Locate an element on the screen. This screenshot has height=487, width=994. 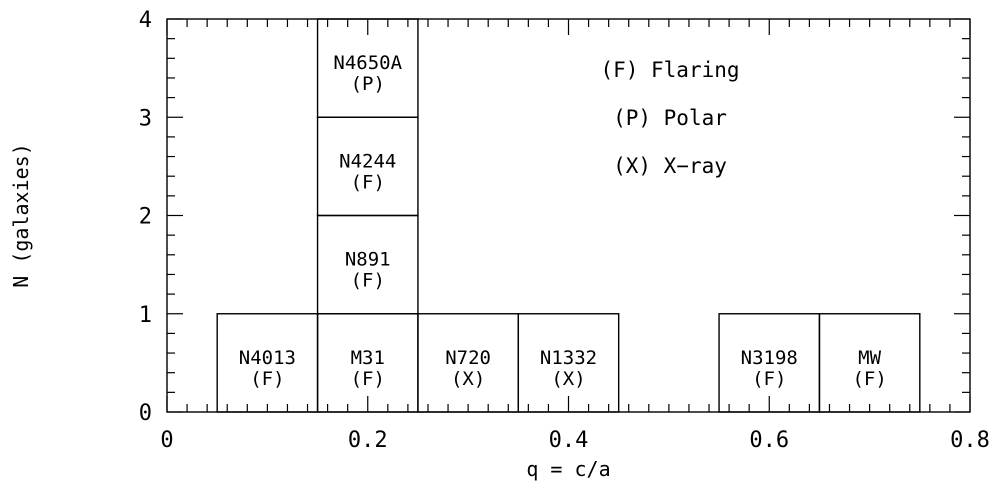
x-axis-label: q = c/a is located at coordinates (568, 469).